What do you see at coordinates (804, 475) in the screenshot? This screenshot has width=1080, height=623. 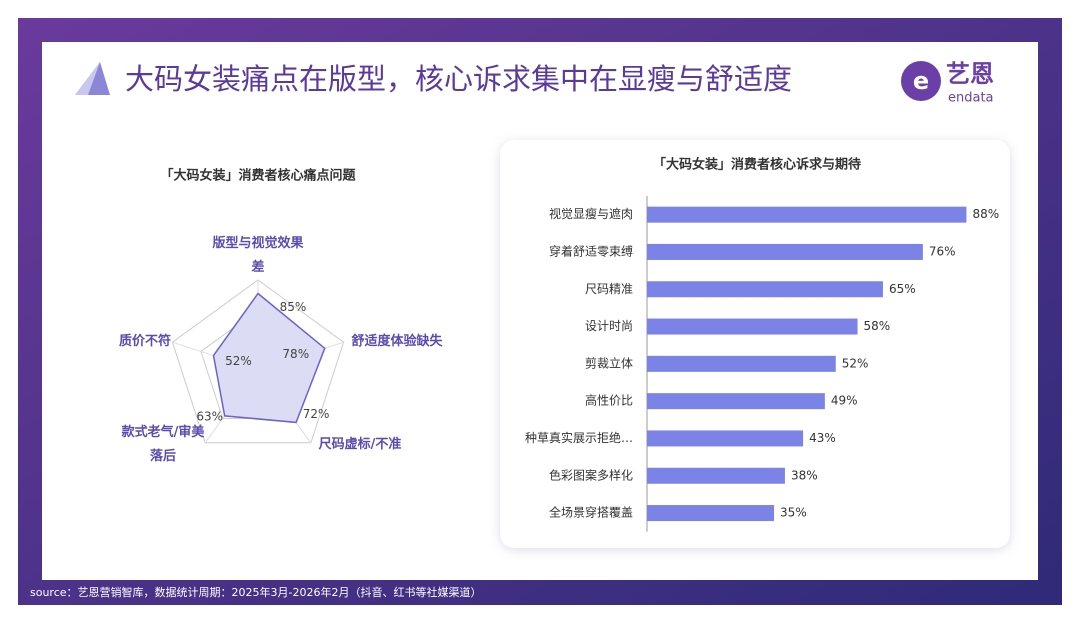 I see `value-label: 38%` at bounding box center [804, 475].